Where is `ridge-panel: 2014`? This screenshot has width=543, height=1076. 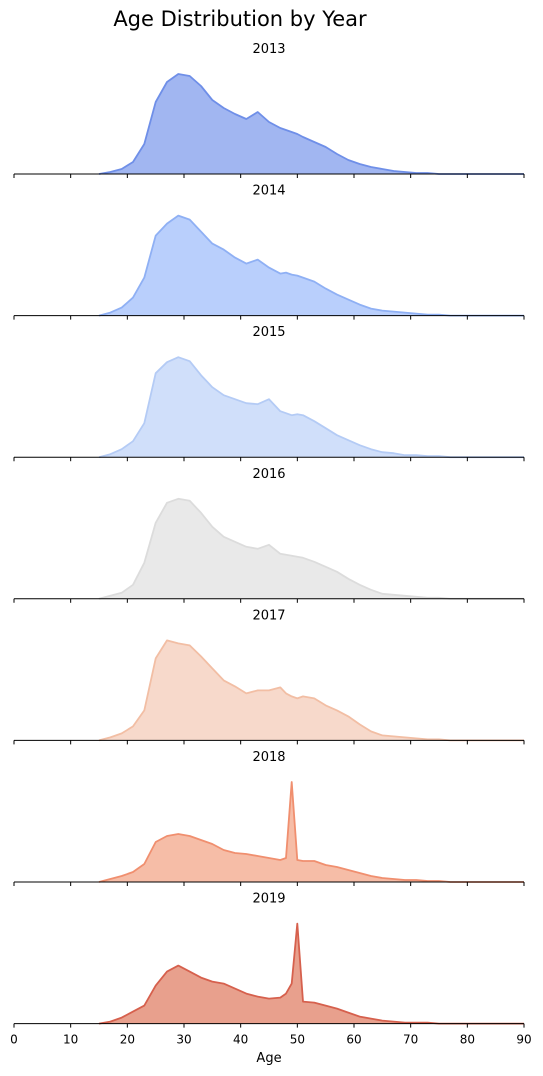
ridge-panel: 2014 is located at coordinates (269, 252).